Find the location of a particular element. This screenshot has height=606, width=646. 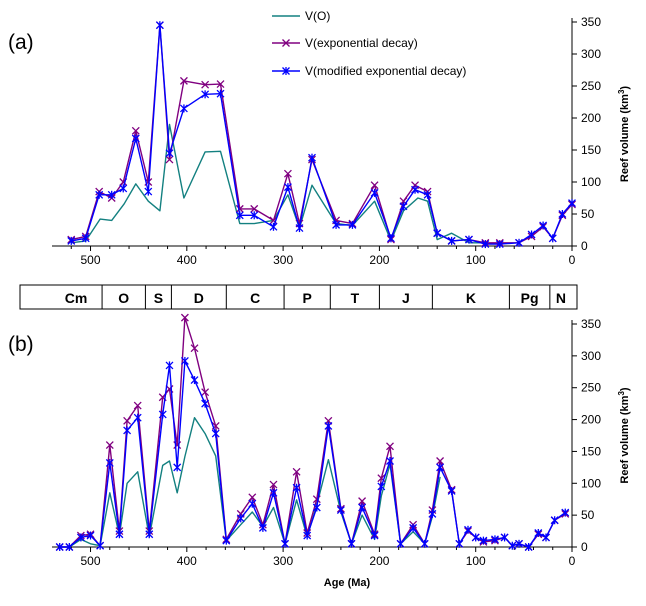

y-tick-label: 100 is located at coordinates (591, 483).